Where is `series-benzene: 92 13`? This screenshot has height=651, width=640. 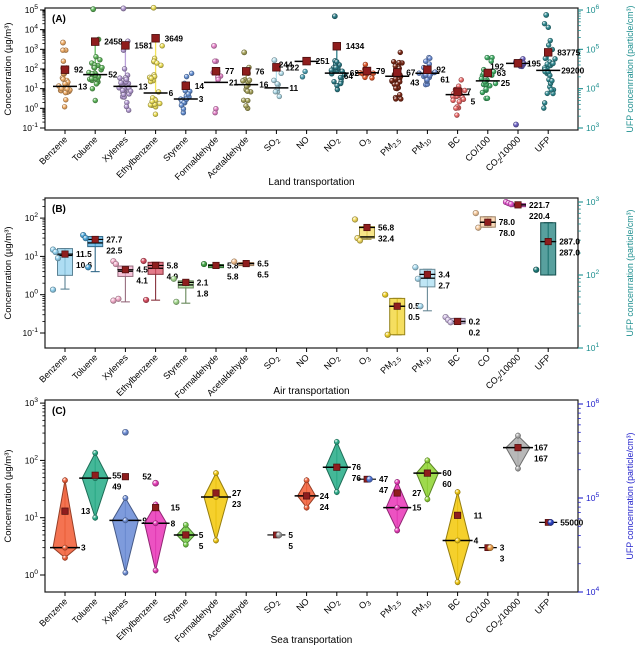
series-benzene: 92 13 is located at coordinates (70, 74).